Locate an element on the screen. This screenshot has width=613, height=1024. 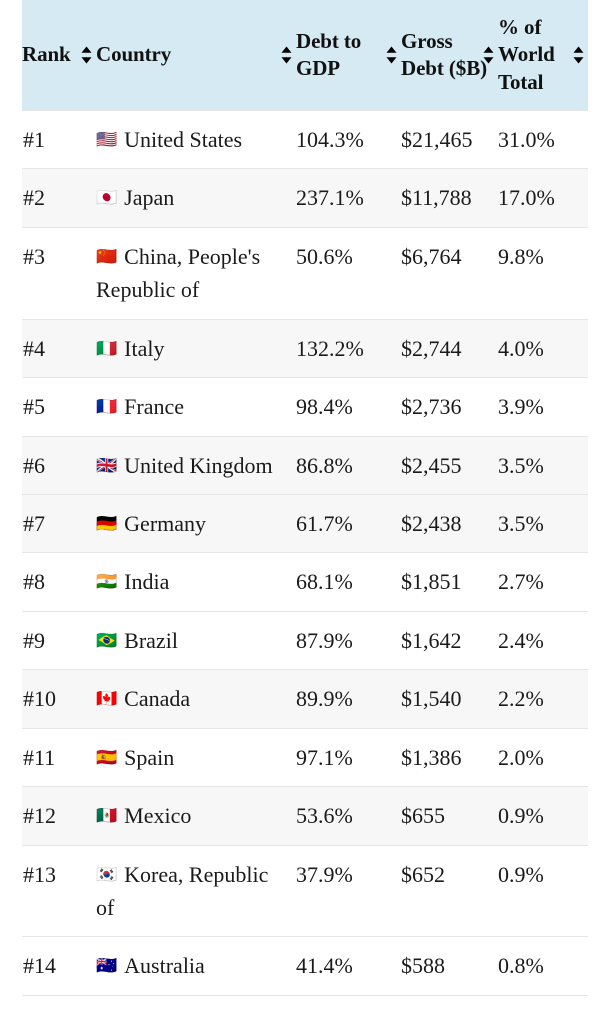
table-row: #11 🇪🇸 Spain 97.1% $1,386 2.0% is located at coordinates (305, 757).